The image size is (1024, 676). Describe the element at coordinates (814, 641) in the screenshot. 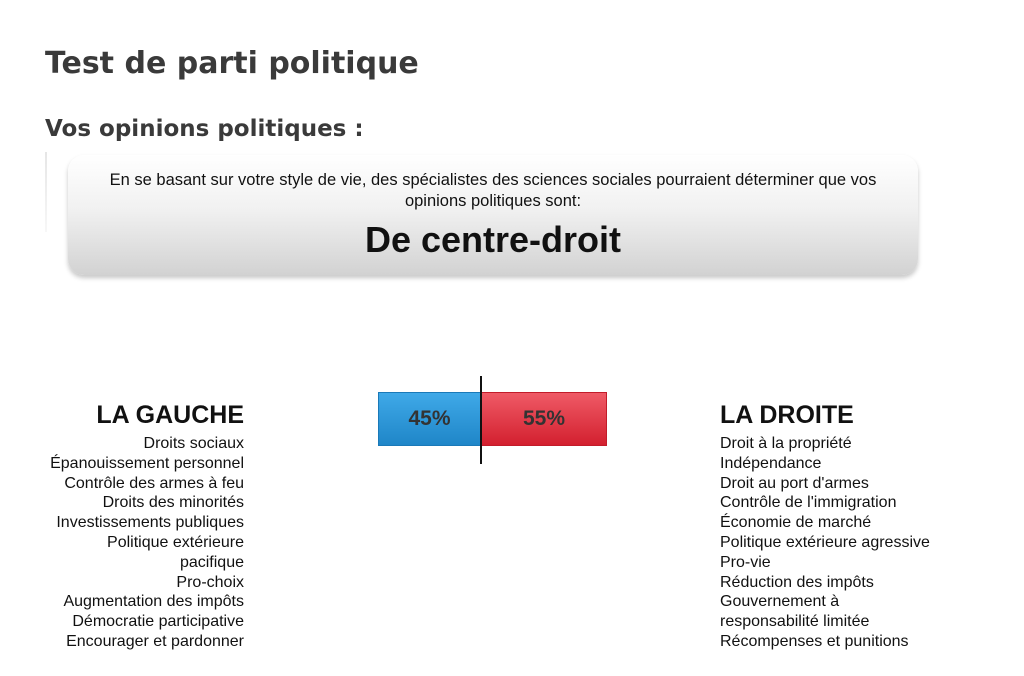

I see `right-item: Récompenses et punitions` at that location.